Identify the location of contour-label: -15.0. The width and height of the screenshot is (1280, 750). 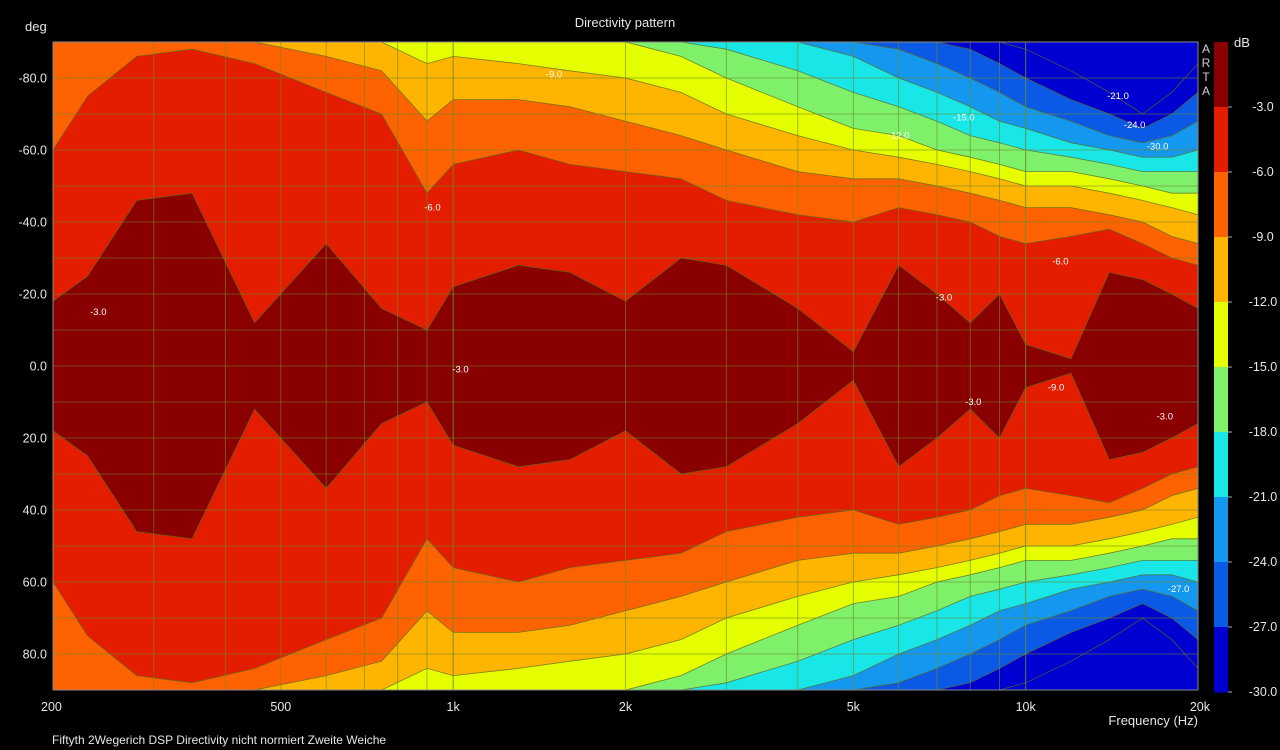
(964, 118).